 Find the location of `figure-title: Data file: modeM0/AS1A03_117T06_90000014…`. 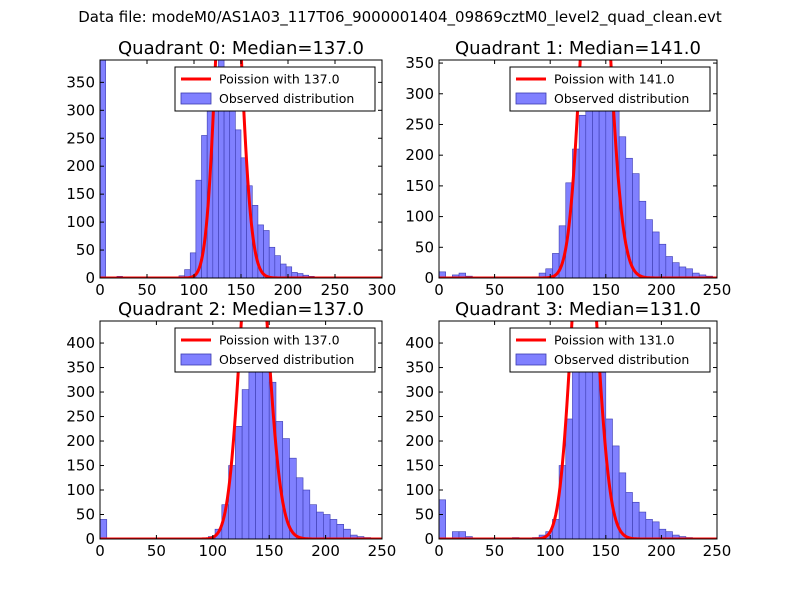

figure-title: Data file: modeM0/AS1A03_117T06_90000014… is located at coordinates (400, 17).